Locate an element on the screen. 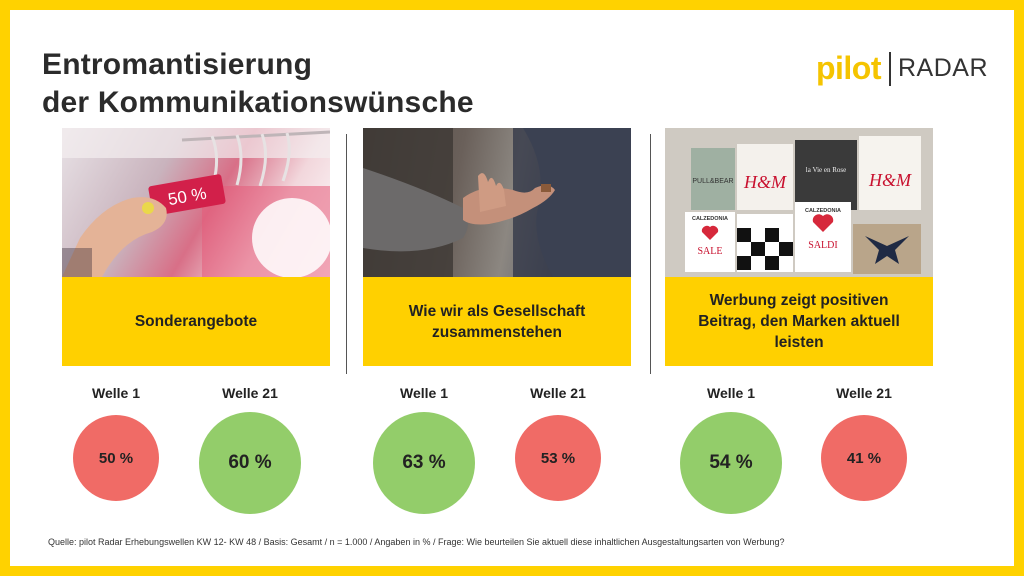  sale-rack-illustration: 50 % is located at coordinates (196, 202).